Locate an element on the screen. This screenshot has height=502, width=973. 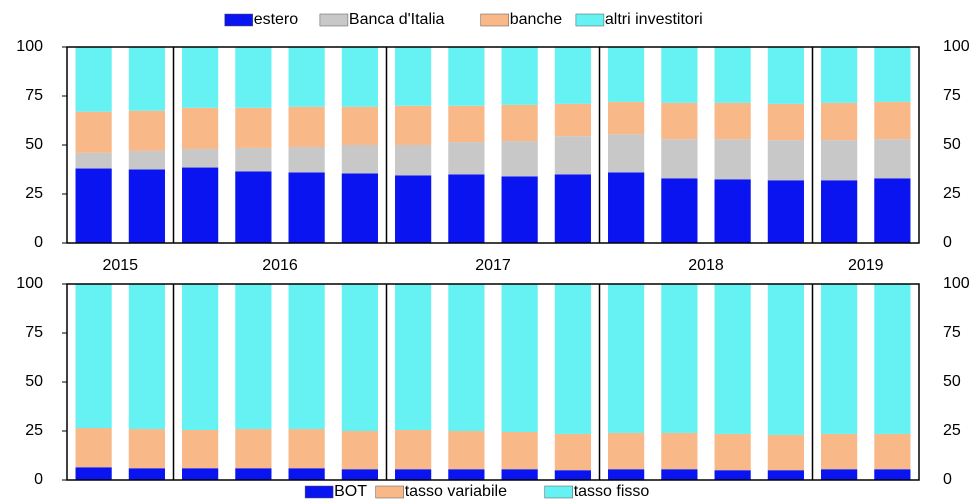
legend-label: tasso fisso is located at coordinates (612, 491).